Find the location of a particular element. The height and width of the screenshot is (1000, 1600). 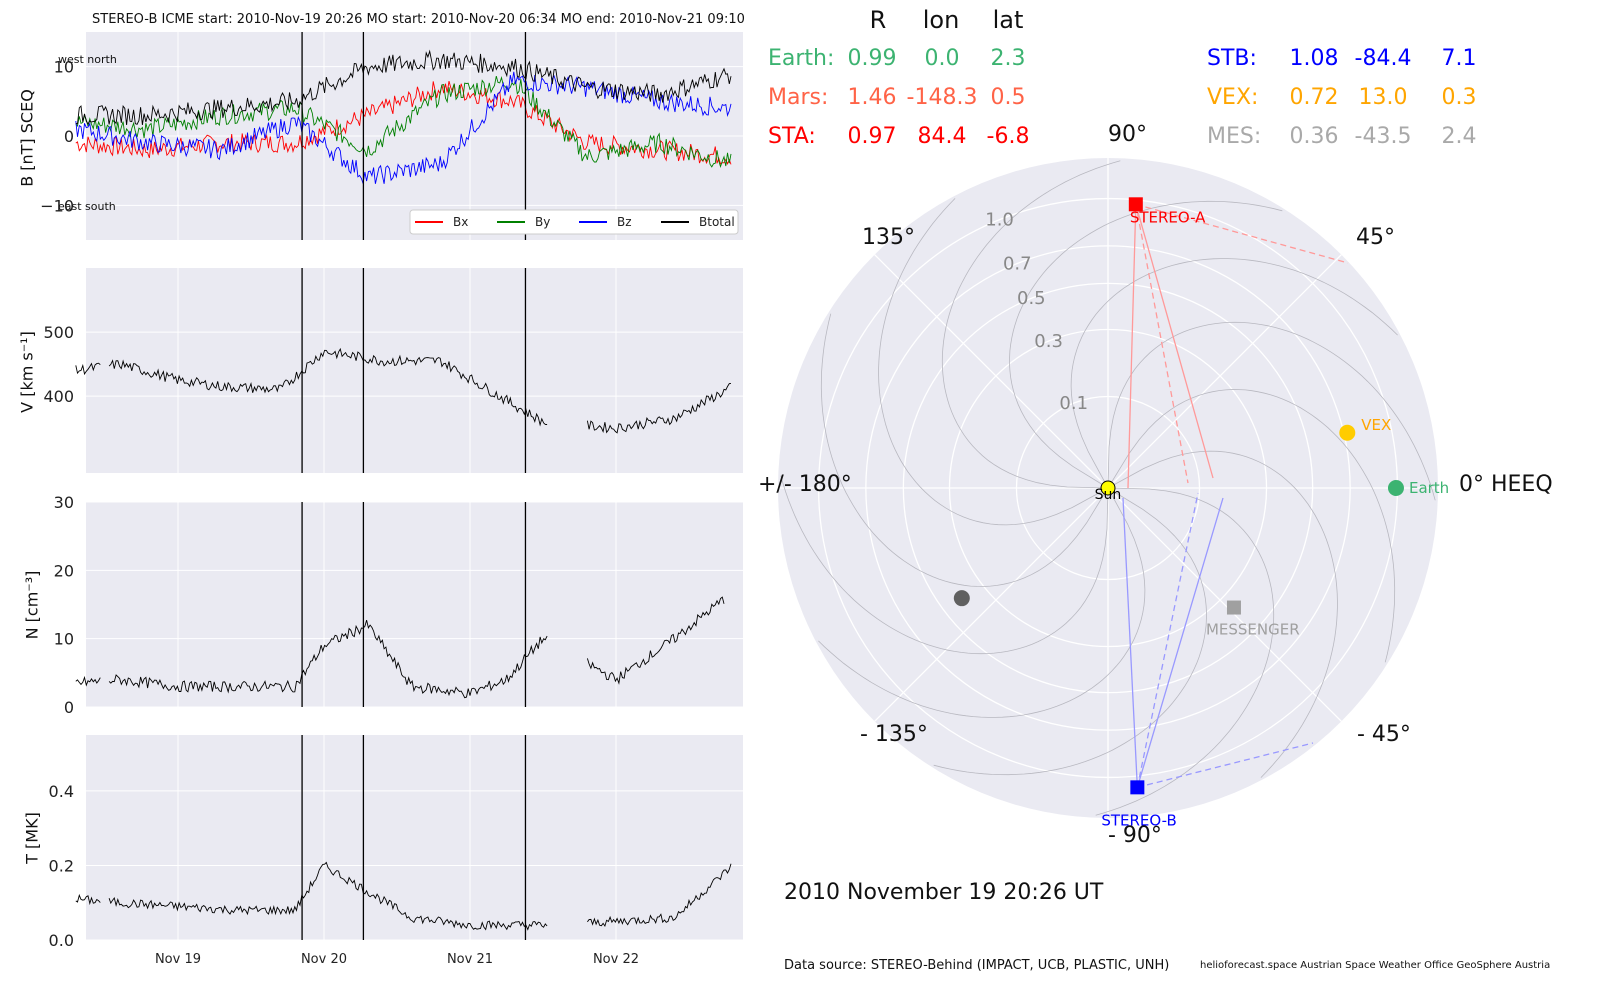

stereo-a-fov-dash is located at coordinates (1242, 233).